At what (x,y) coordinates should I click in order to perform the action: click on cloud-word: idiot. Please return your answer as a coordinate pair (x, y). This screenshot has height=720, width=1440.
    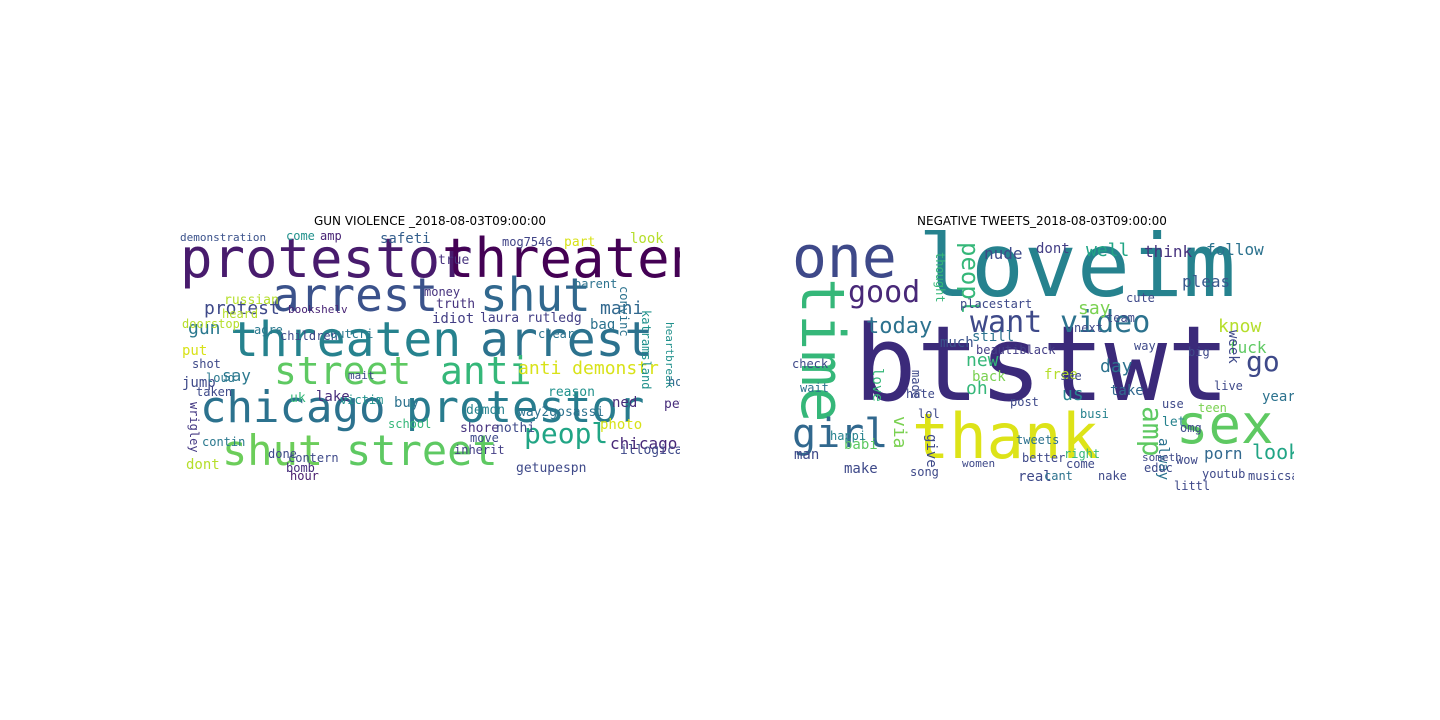
    Looking at the image, I should click on (453, 319).